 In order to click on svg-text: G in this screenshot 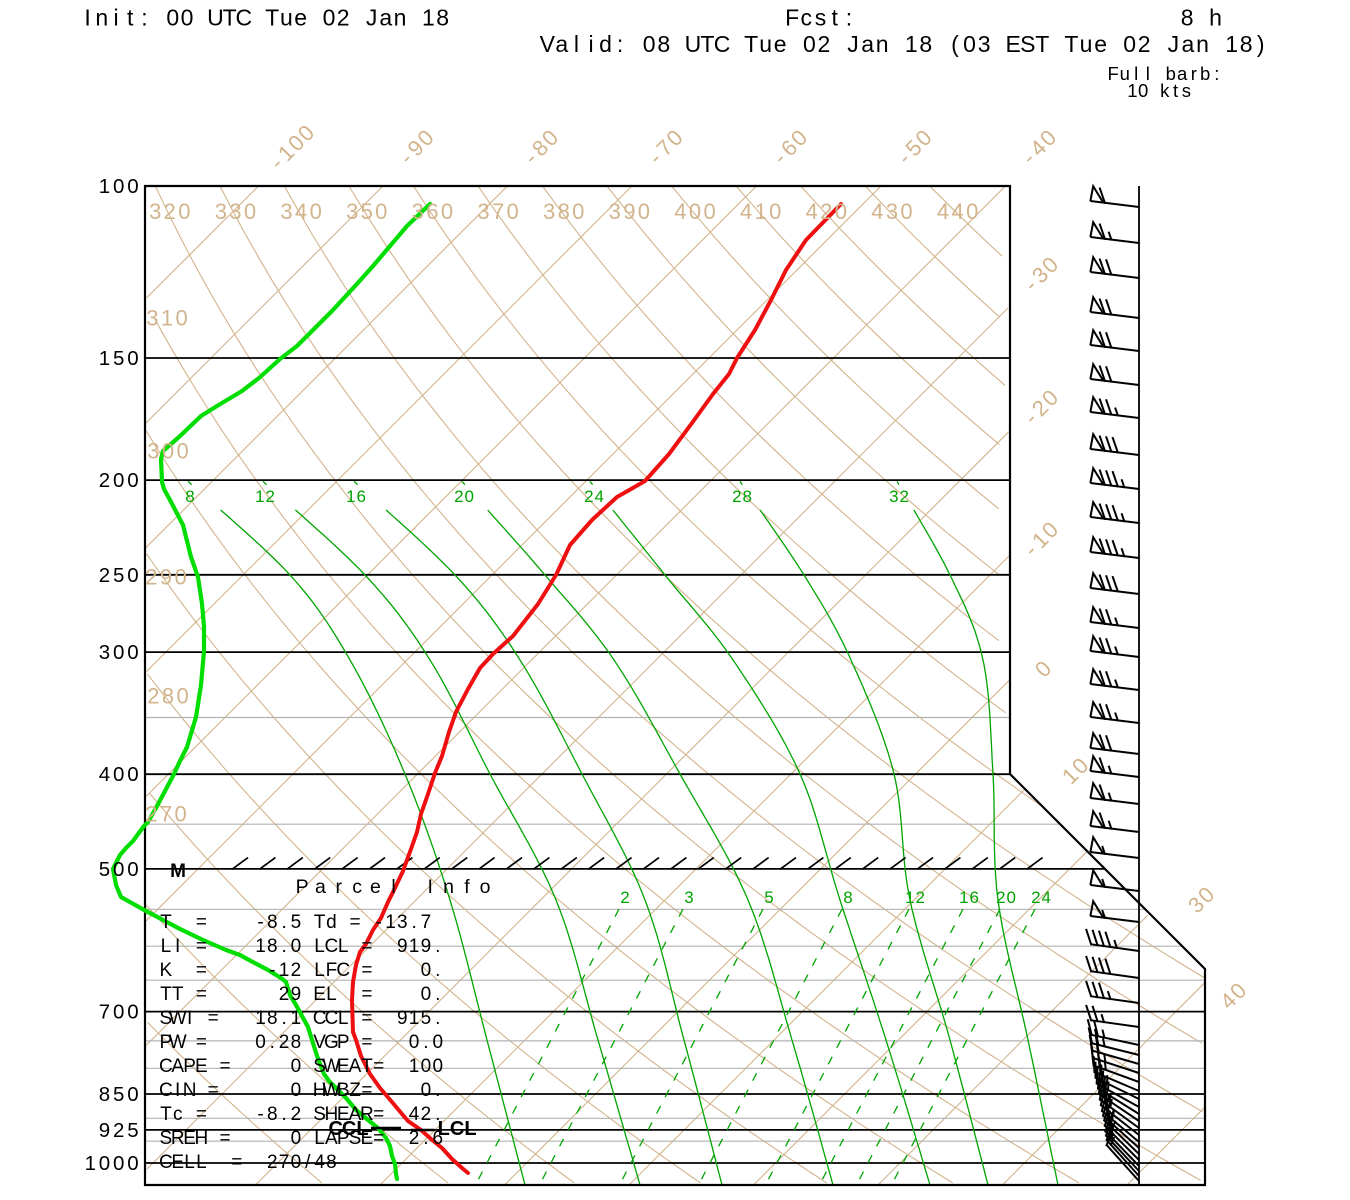, I will do `click(331, 1042)`.